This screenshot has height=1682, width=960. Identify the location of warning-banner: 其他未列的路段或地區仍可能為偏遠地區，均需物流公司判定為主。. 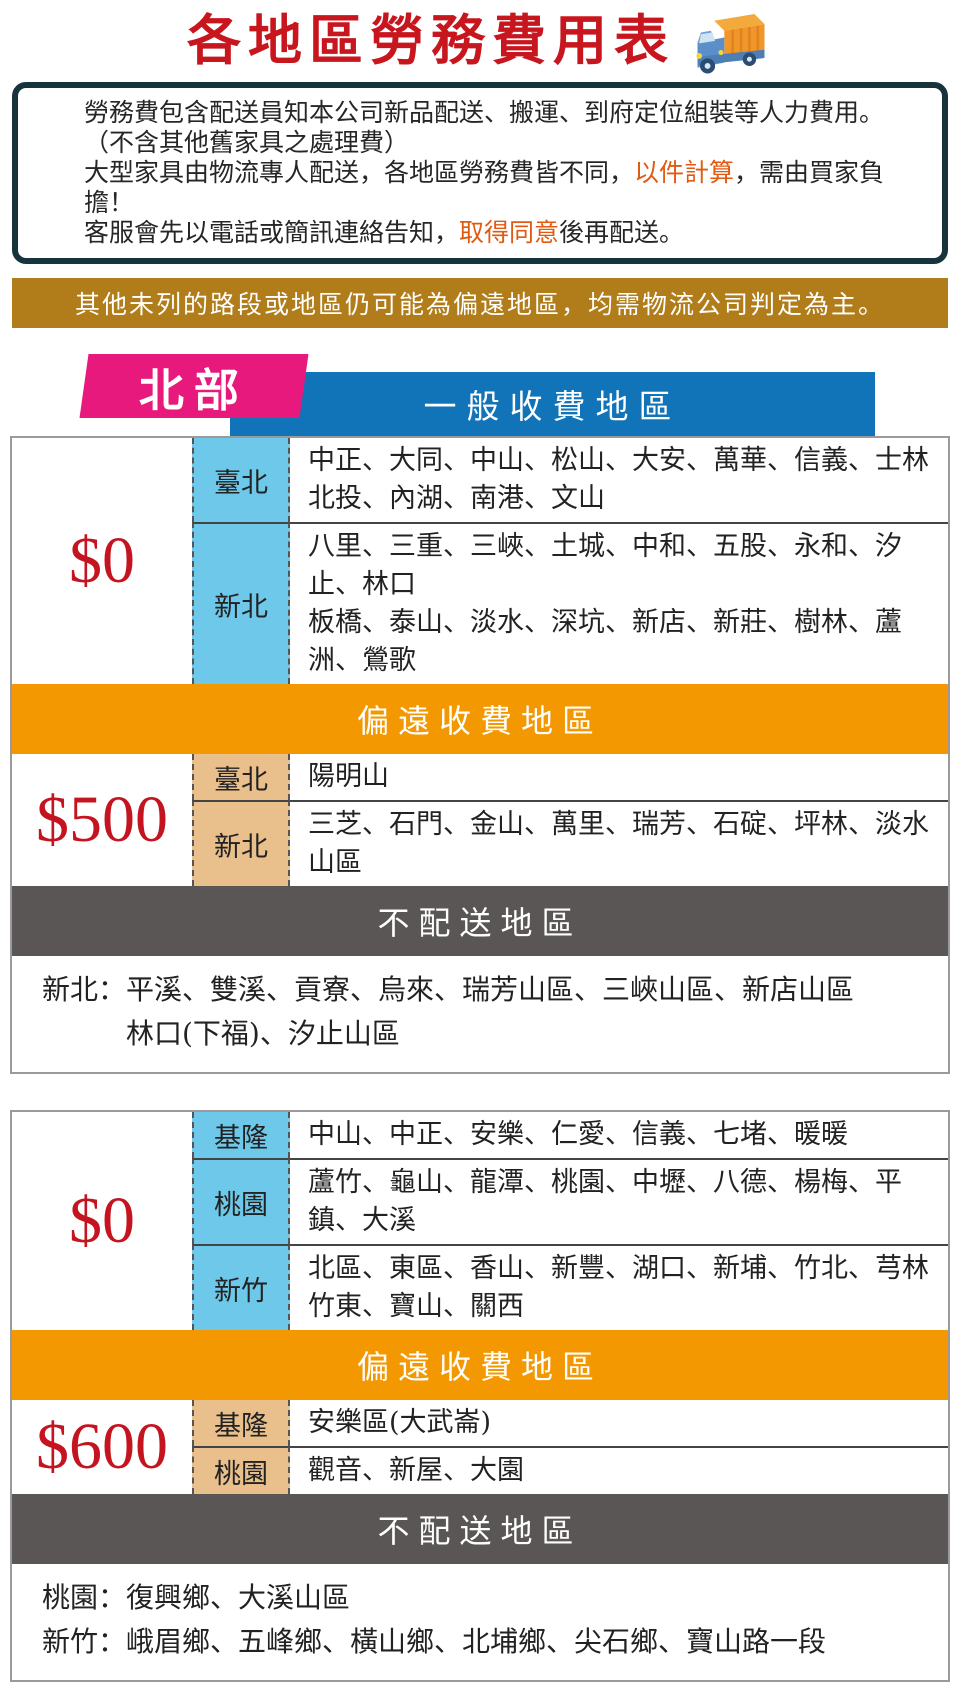
(480, 303).